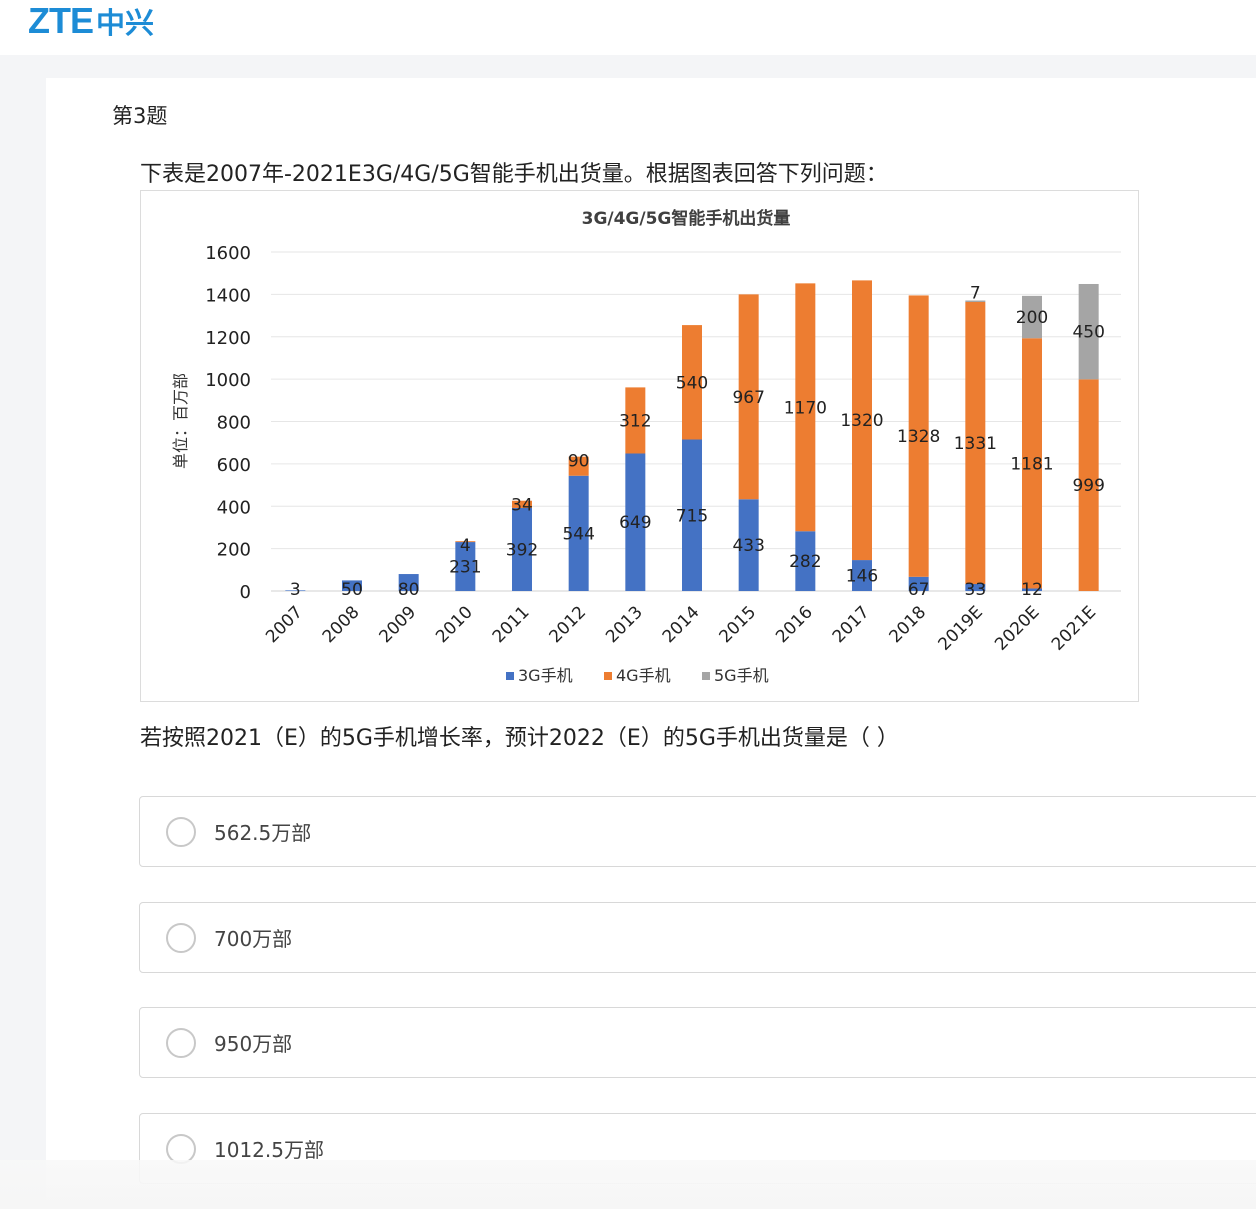 The width and height of the screenshot is (1256, 1209). I want to click on x-tick-label: 2019E, so click(961, 628).